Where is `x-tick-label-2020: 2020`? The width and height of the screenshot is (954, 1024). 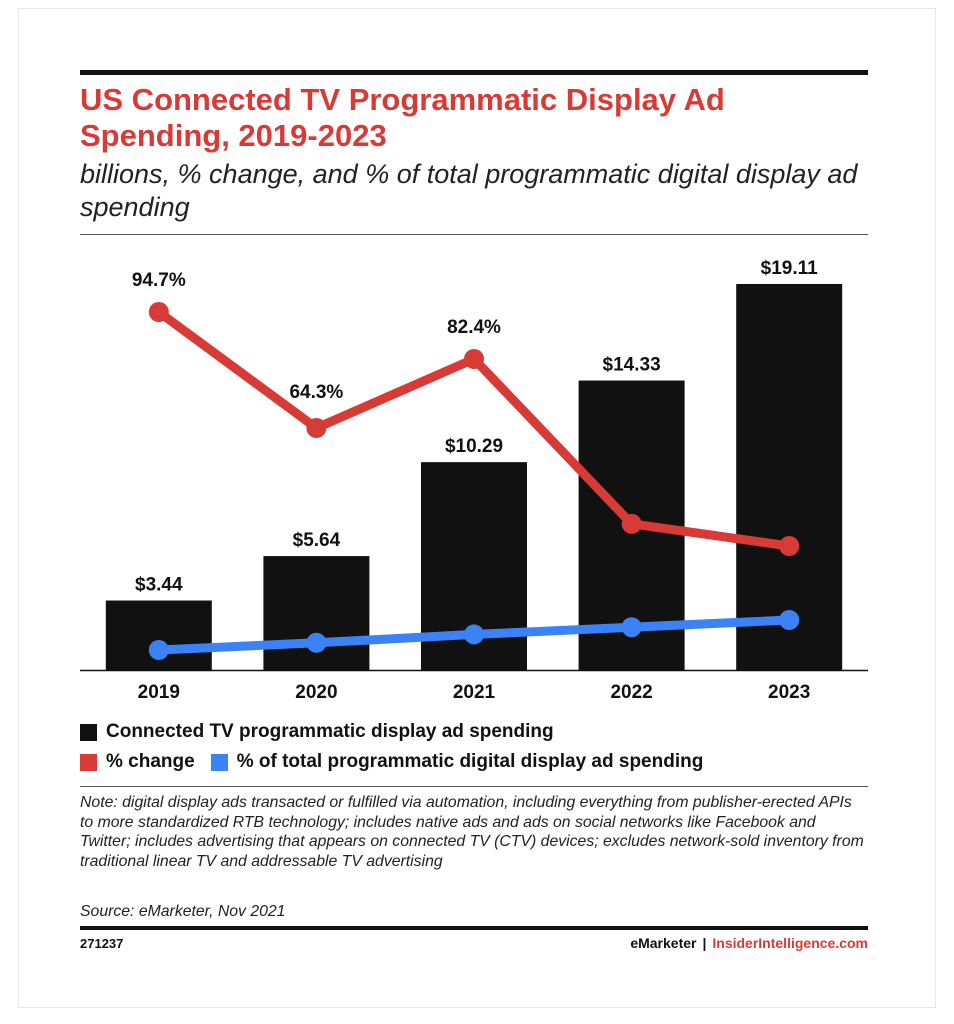
x-tick-label-2020: 2020 is located at coordinates (316, 692).